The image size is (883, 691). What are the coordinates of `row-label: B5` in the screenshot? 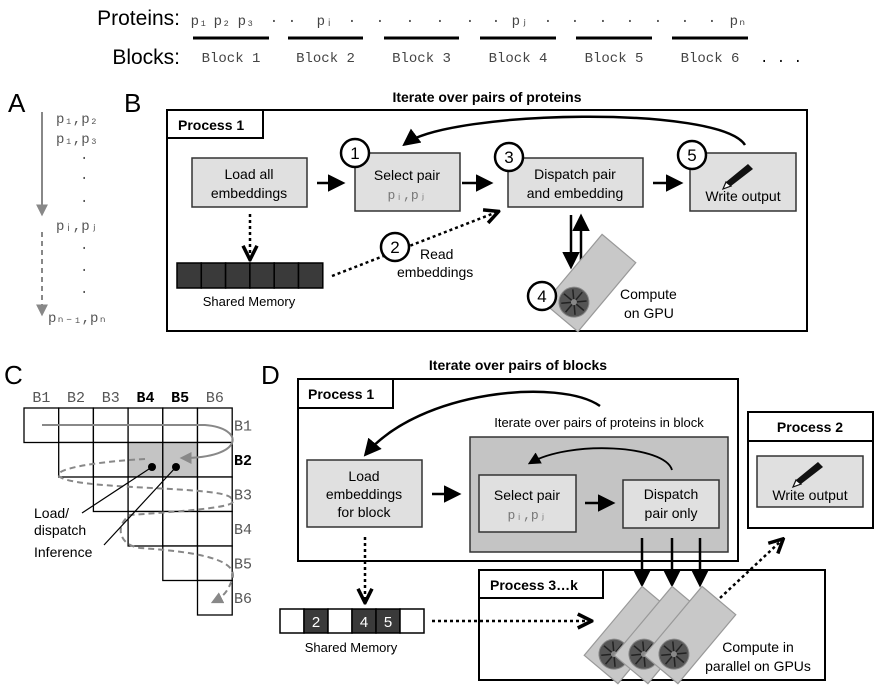 It's located at (243, 564).